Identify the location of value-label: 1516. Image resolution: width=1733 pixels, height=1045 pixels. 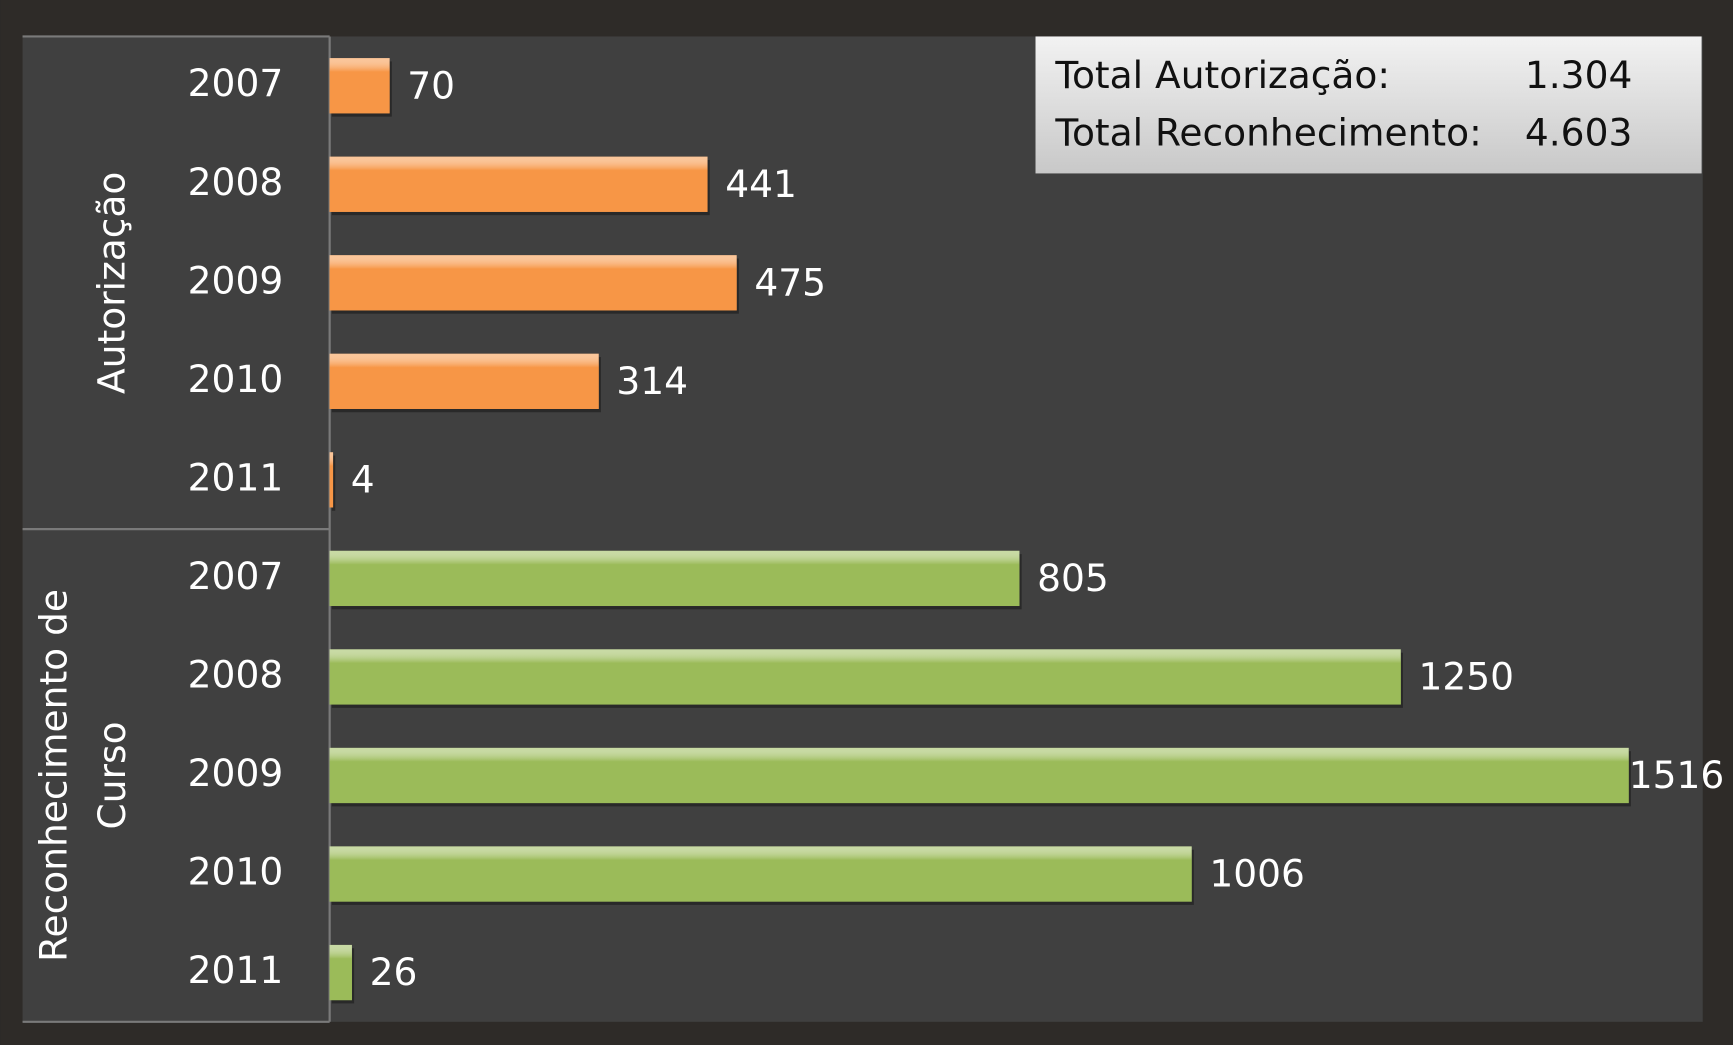
(1677, 775).